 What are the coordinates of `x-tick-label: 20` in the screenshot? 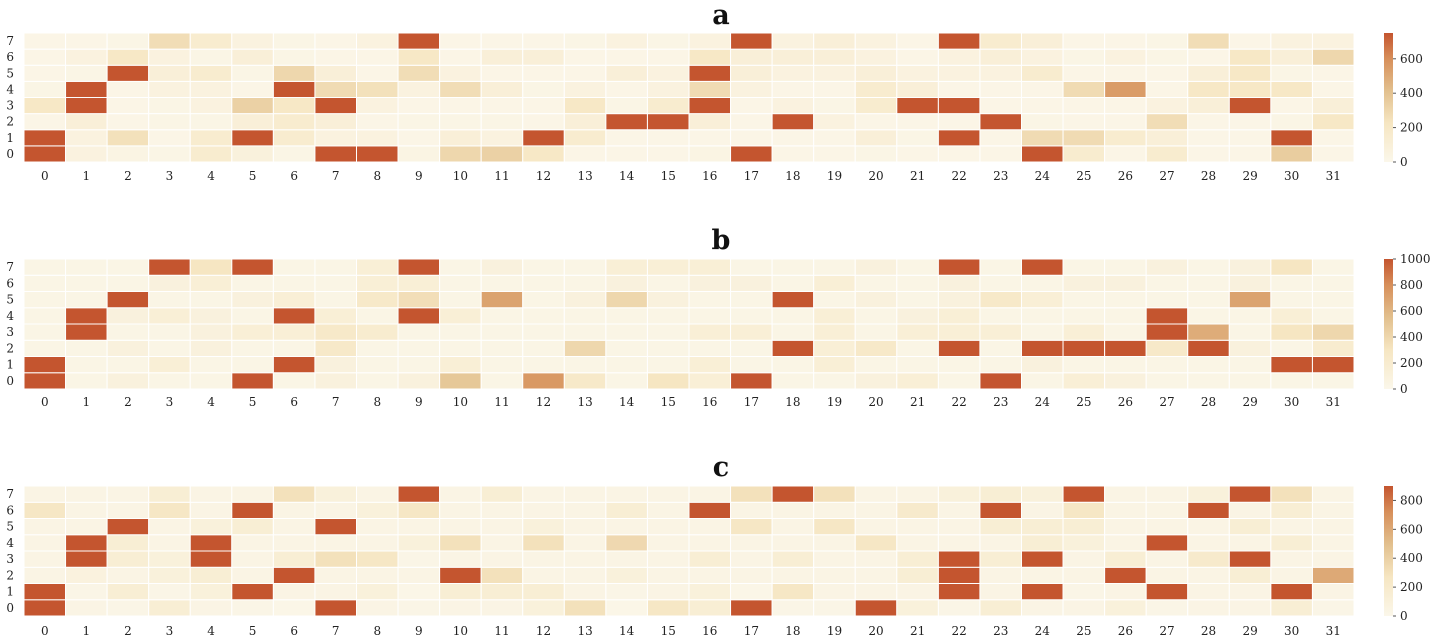 It's located at (875, 176).